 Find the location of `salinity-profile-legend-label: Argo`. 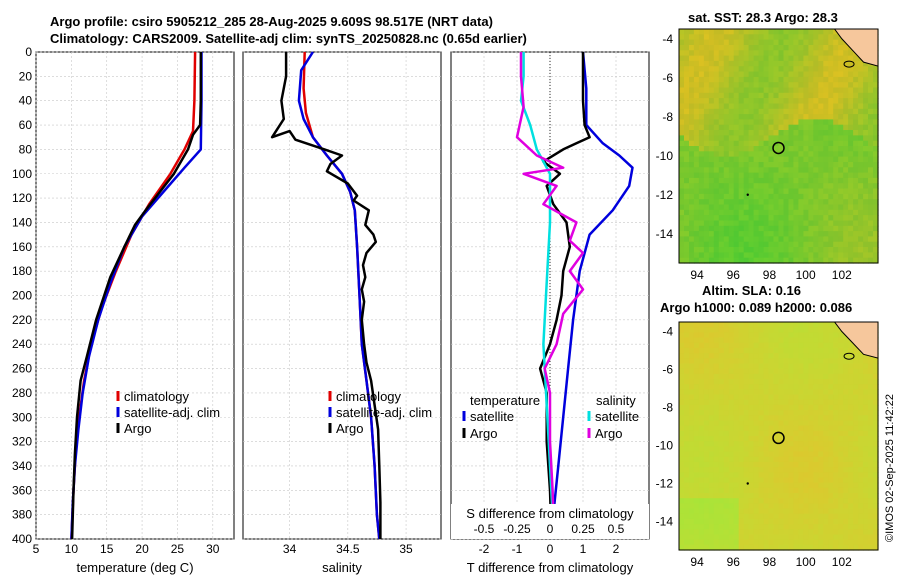

salinity-profile-legend-label: Argo is located at coordinates (349, 428).